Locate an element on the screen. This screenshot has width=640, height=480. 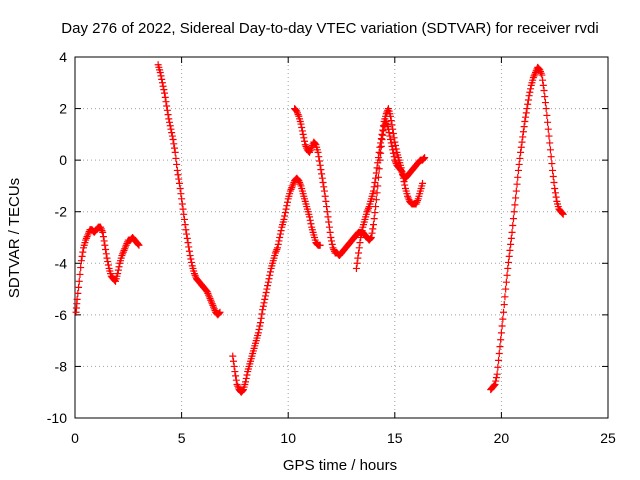
x-tick-label: 20 is located at coordinates (502, 438).